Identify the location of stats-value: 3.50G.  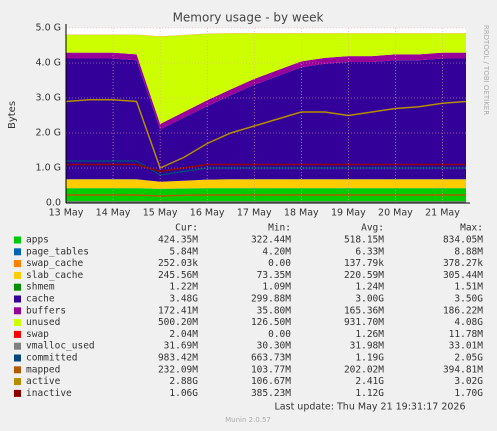
(468, 299).